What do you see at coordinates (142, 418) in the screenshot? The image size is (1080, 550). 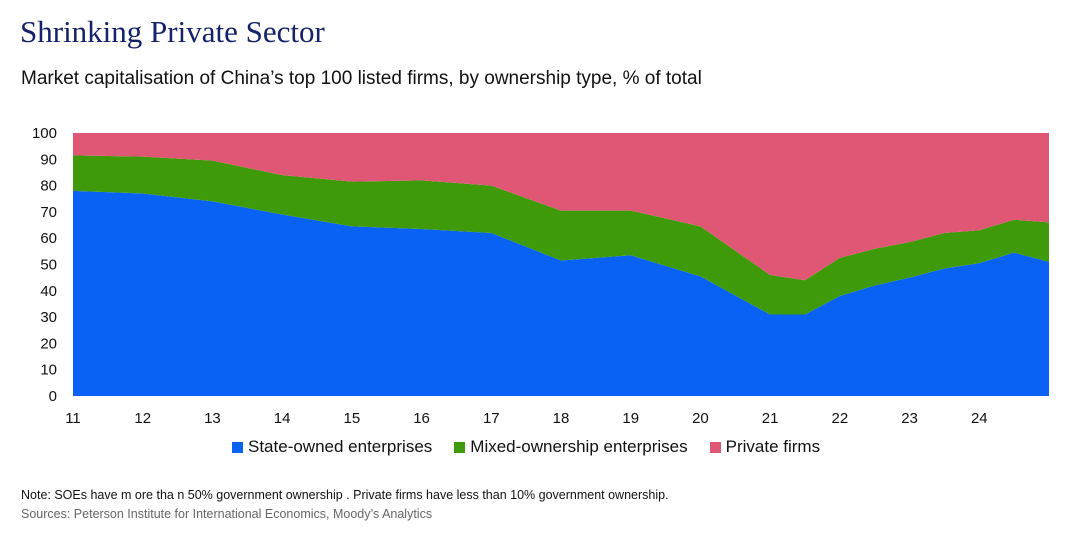 I see `x-tick-label: 12` at bounding box center [142, 418].